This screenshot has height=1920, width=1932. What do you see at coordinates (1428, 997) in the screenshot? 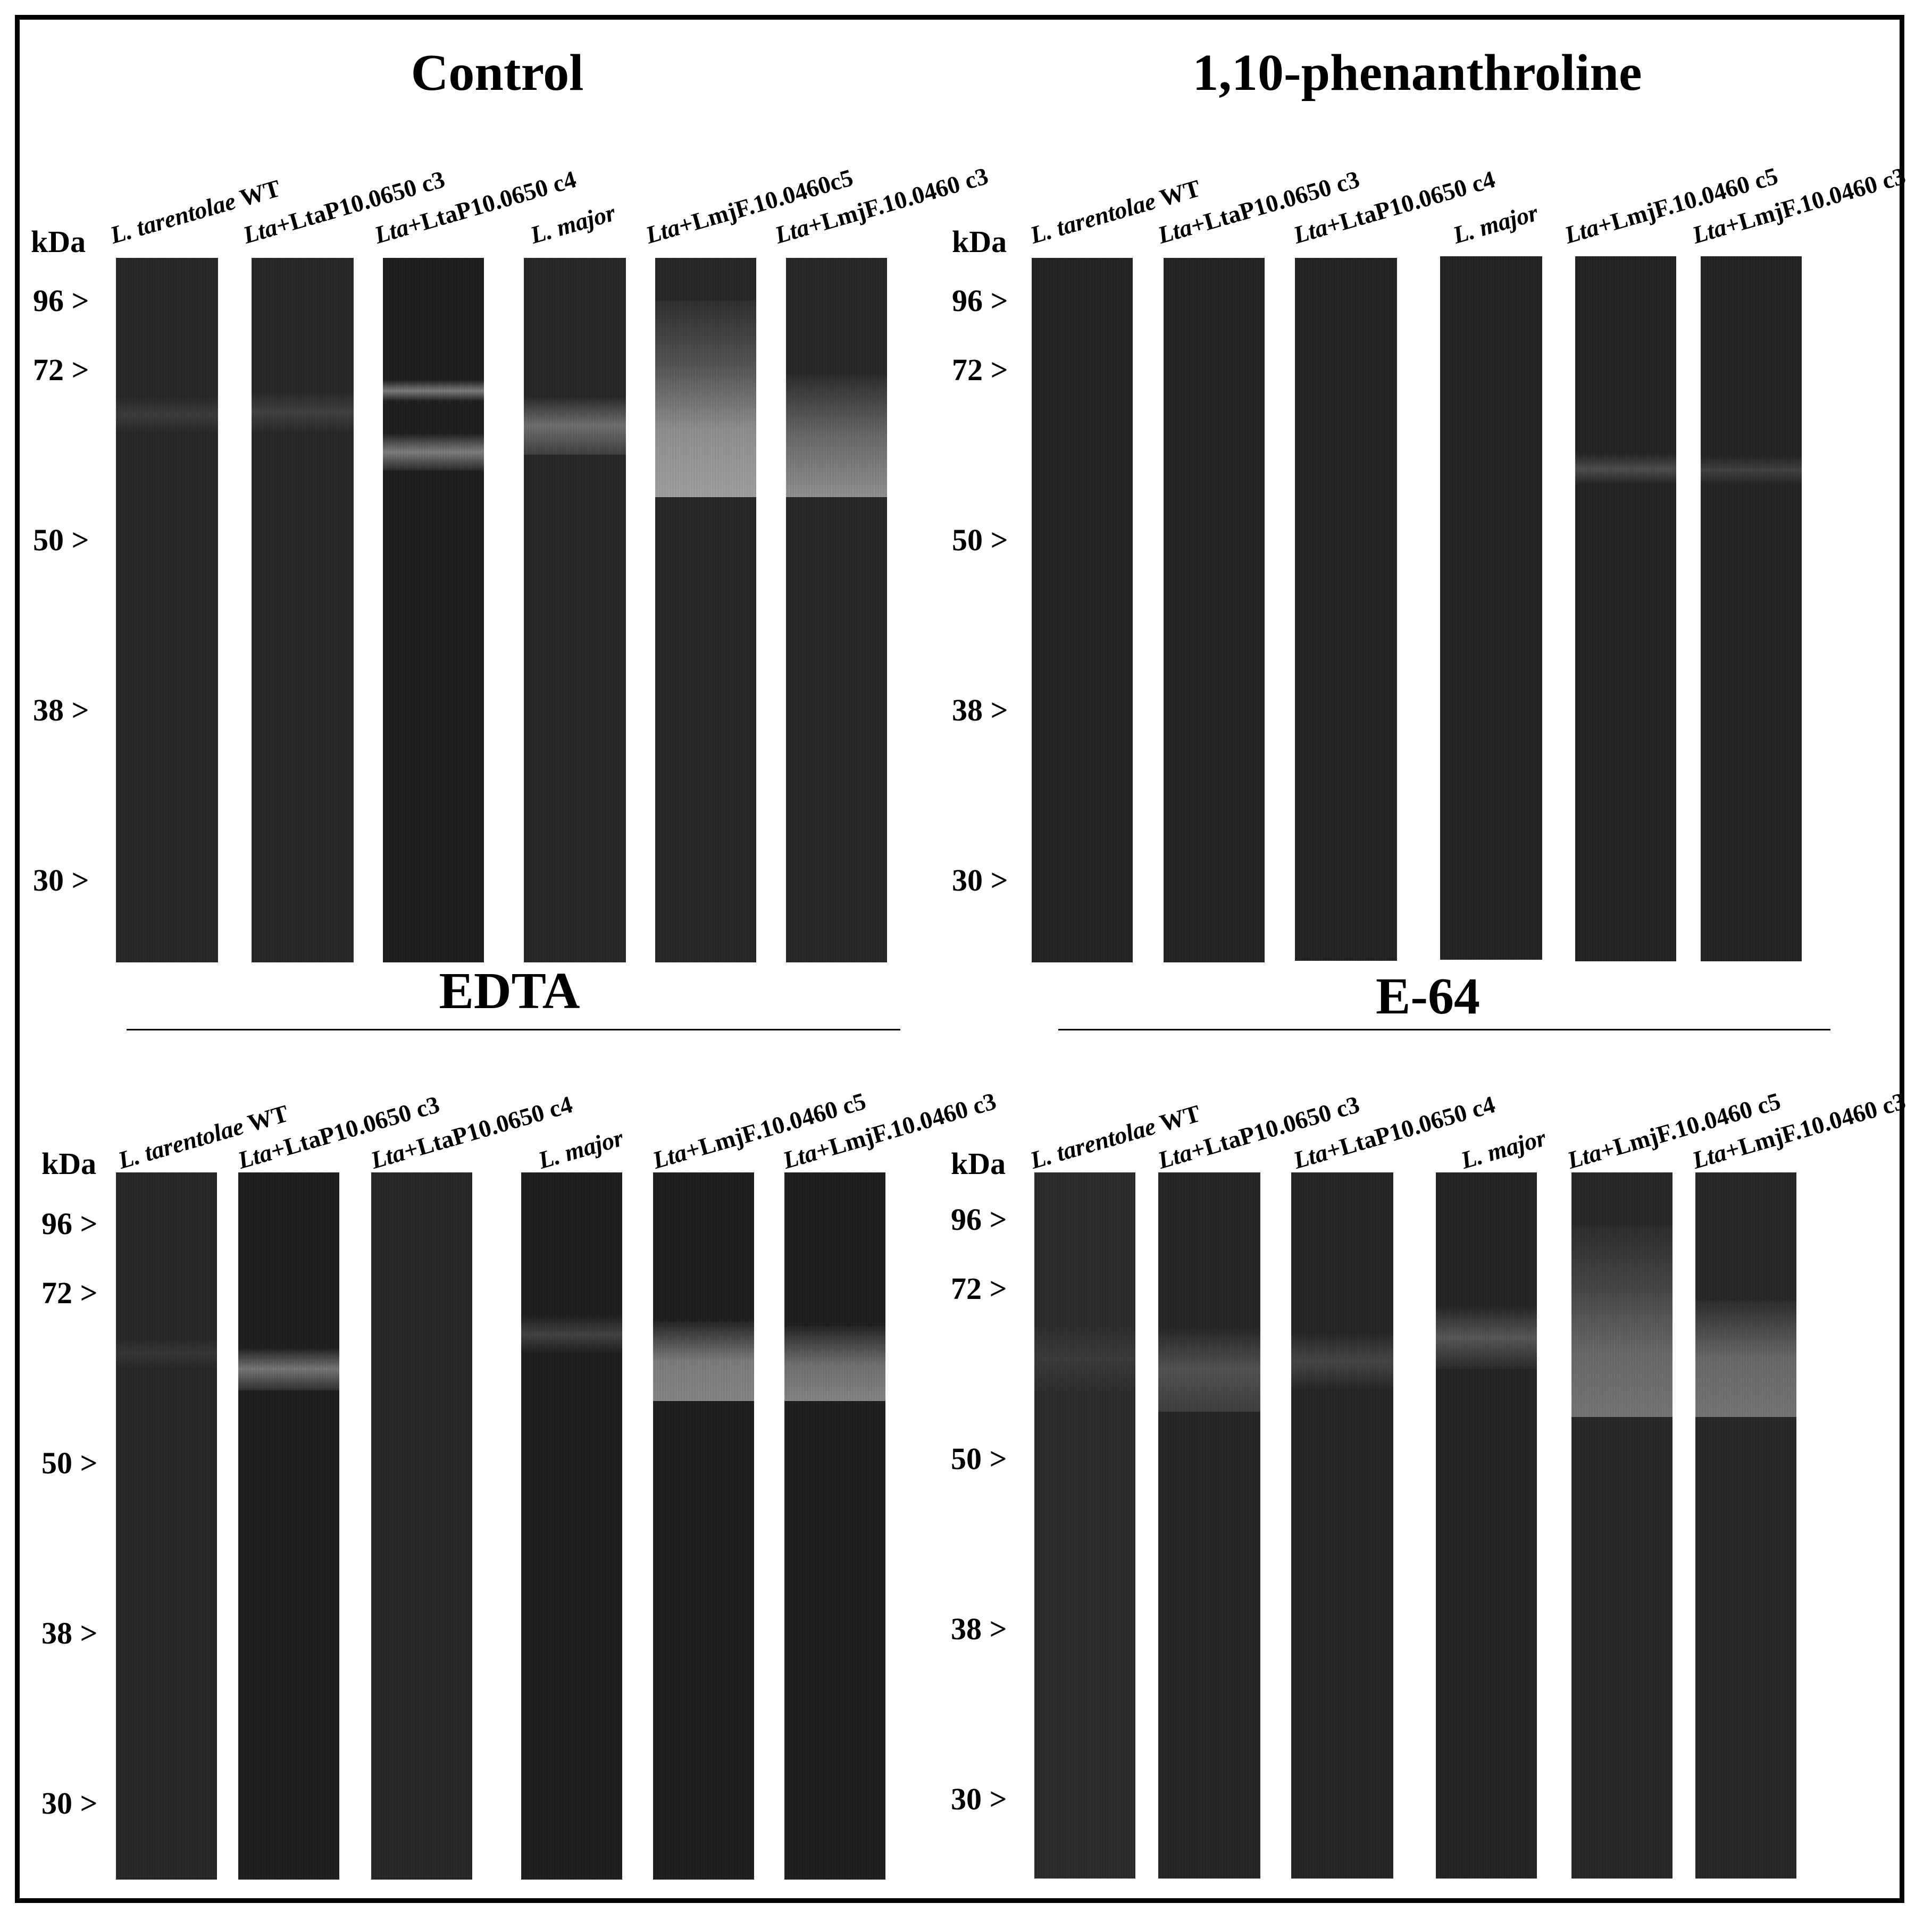
I see `panel-title-e64: E-64` at bounding box center [1428, 997].